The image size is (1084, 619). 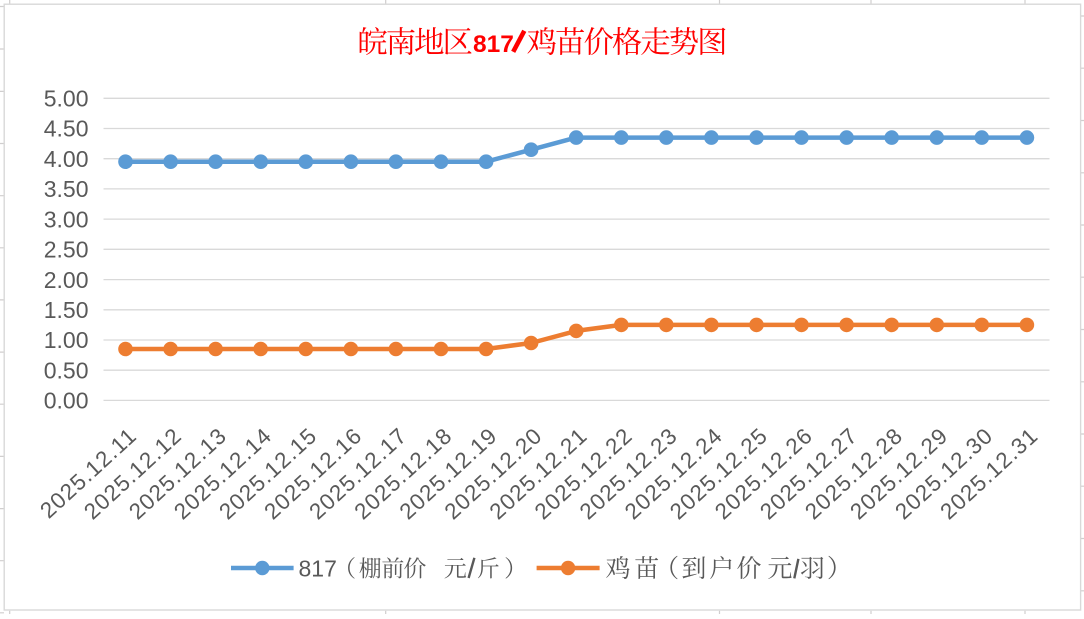 I want to click on svg-text: 5.00, so click(x=66, y=99).